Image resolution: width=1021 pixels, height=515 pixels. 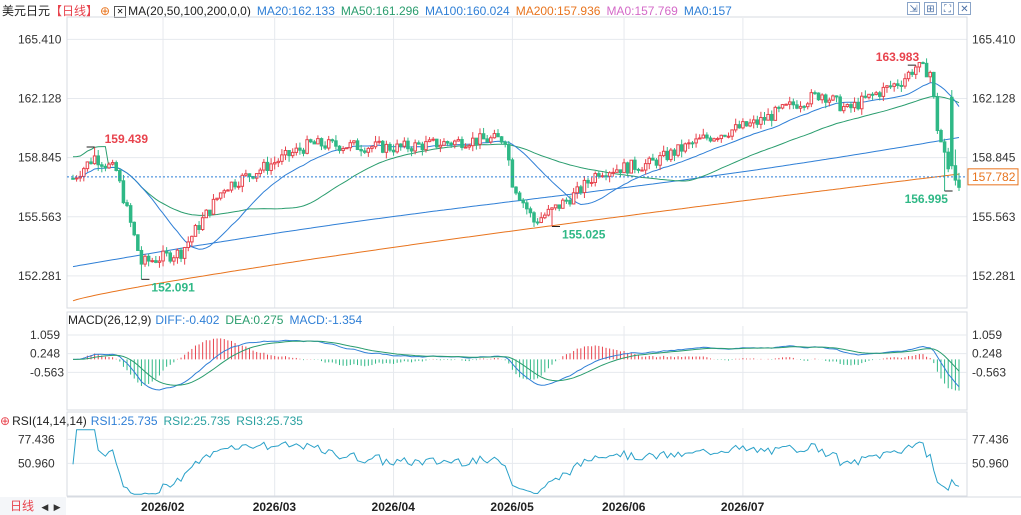 I want to click on close-icon: ✕, so click(x=964, y=8).